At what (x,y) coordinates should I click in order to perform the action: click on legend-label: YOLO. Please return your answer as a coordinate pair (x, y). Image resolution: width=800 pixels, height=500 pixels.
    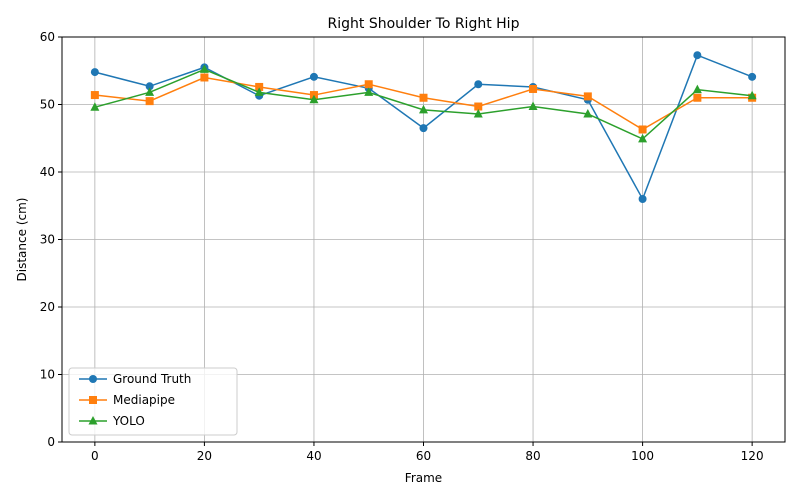
    Looking at the image, I should click on (128, 421).